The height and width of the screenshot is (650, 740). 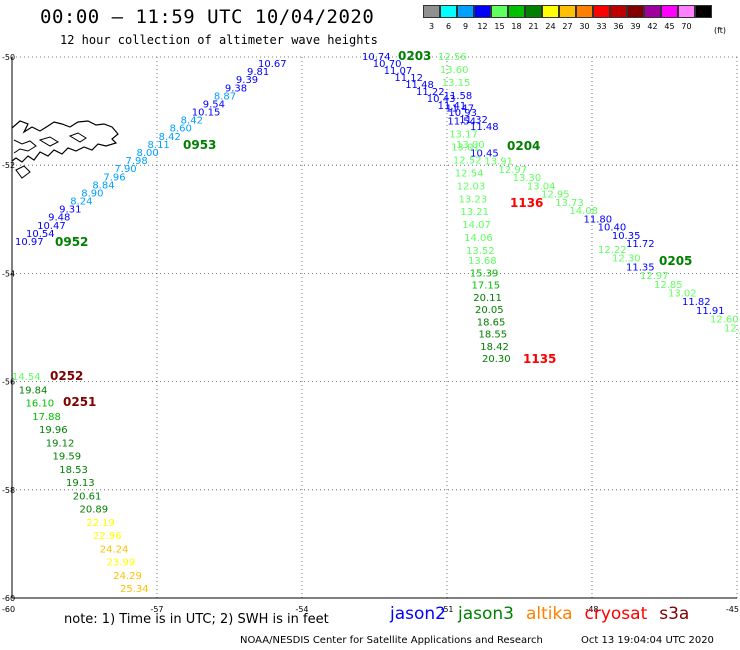 What do you see at coordinates (8, 57) in the screenshot?
I see `y-tick-label: -50` at bounding box center [8, 57].